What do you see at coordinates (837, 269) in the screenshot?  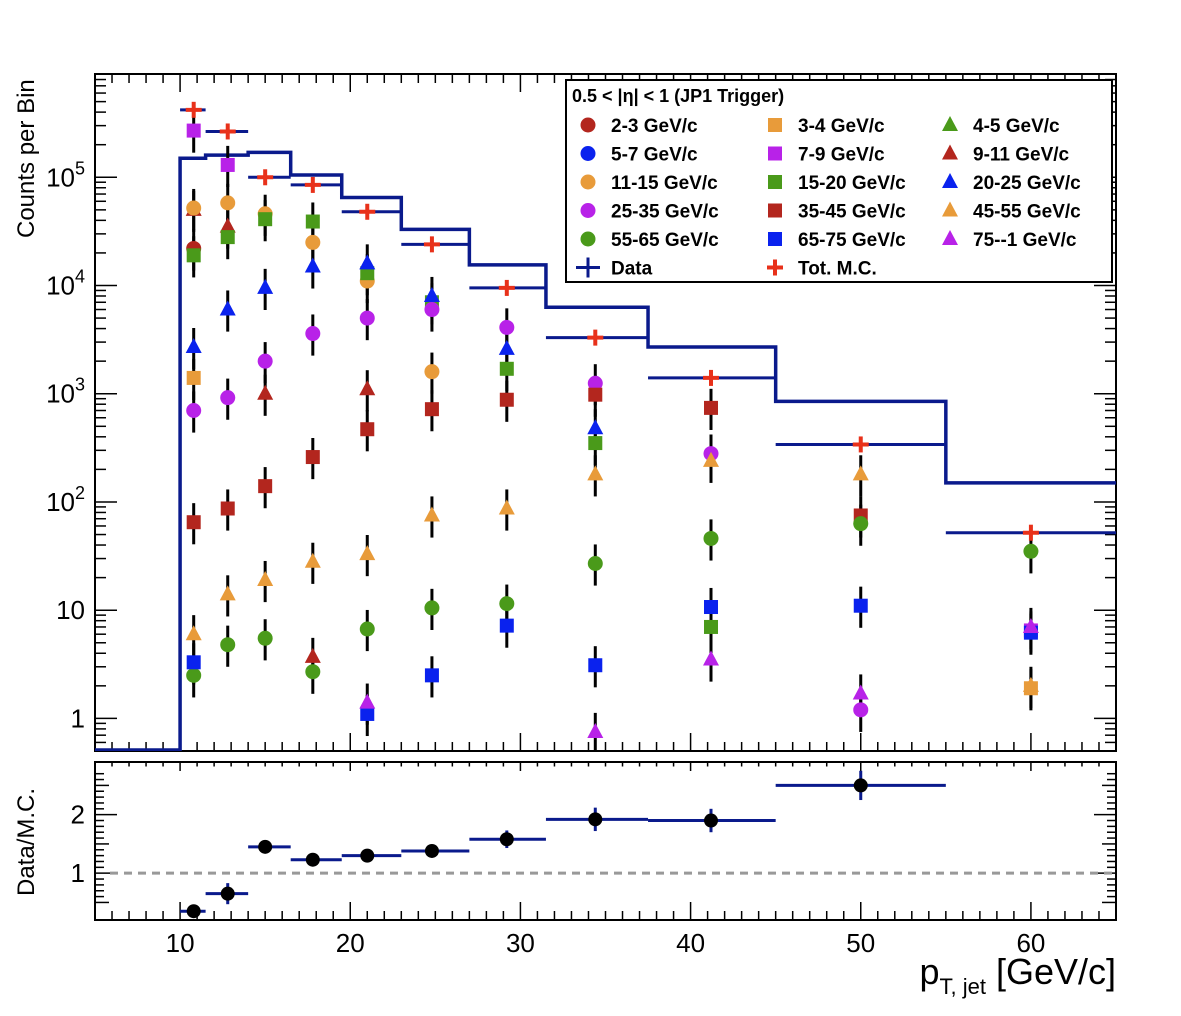 I see `legend-entry-mc: Tot. M.C.` at bounding box center [837, 269].